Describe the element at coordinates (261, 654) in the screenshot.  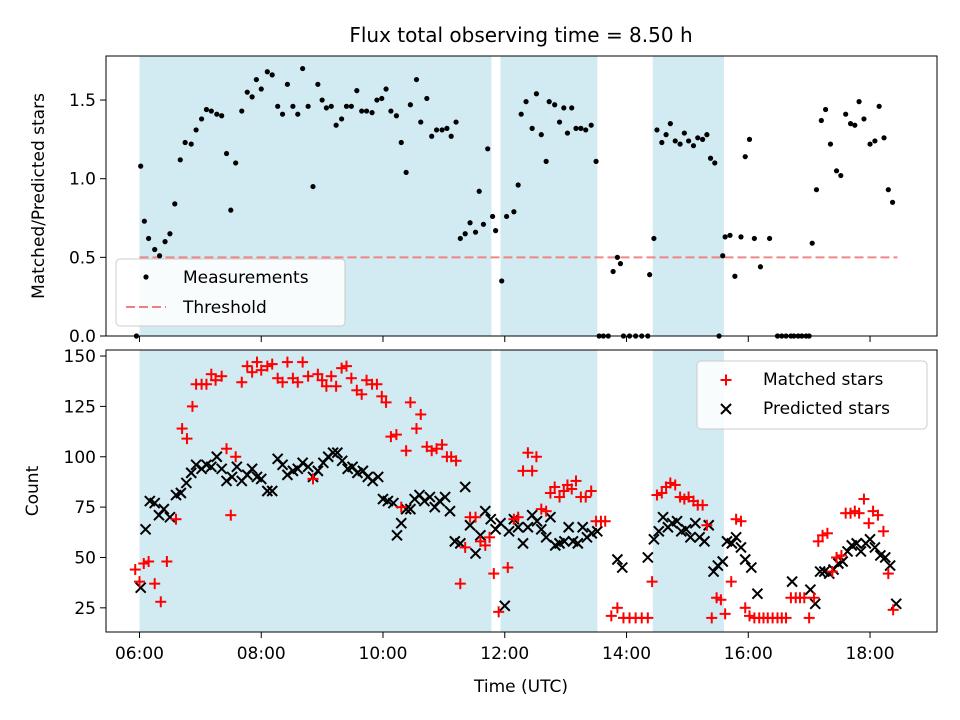
I see `x-tick-label: 08:00` at that location.